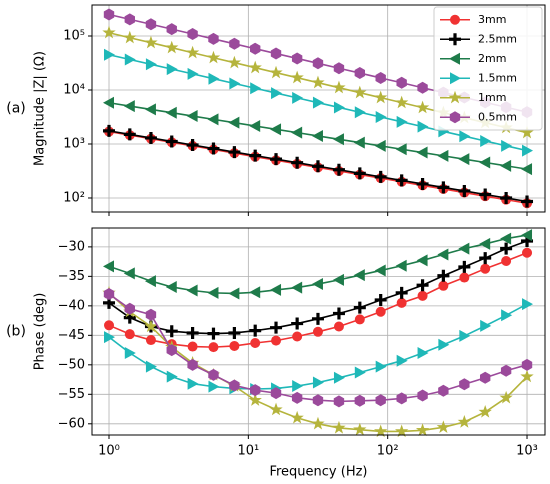  Describe the element at coordinates (16, 109) in the screenshot. I see `panel-label: (a)` at that location.